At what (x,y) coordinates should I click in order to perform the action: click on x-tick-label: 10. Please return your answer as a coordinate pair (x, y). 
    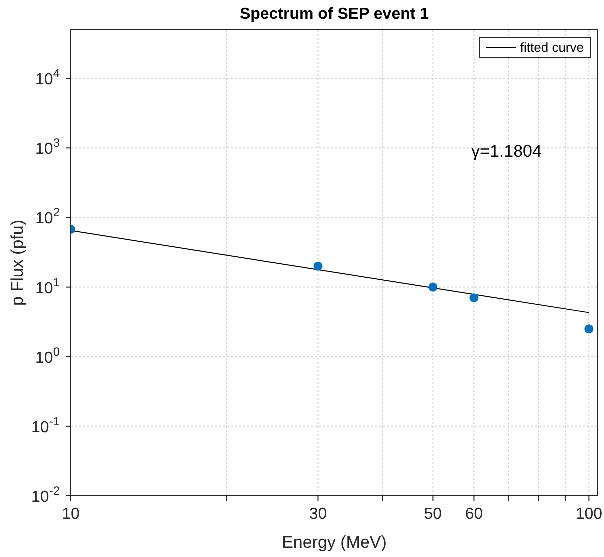
    Looking at the image, I should click on (71, 514).